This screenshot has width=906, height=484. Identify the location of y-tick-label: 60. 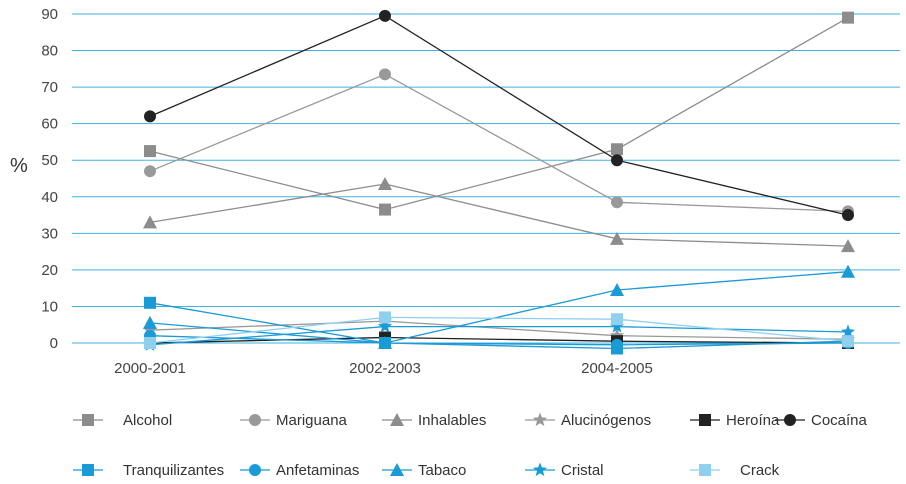
(49, 124).